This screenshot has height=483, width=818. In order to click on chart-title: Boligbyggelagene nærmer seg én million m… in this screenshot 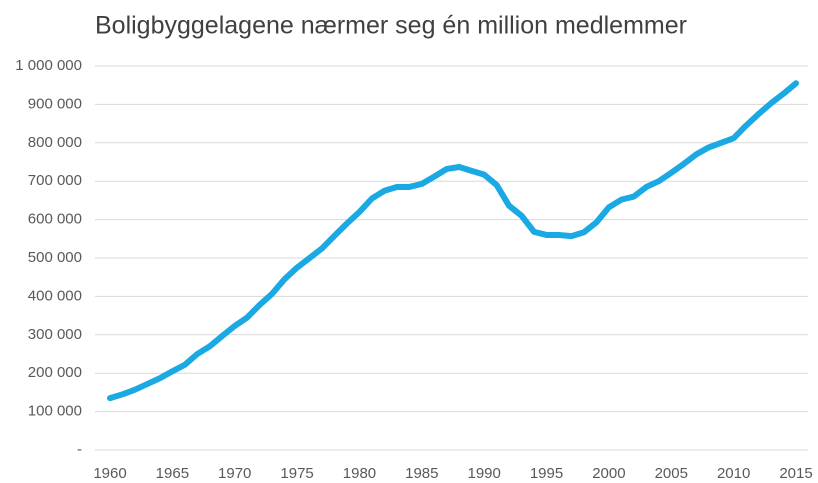, I will do `click(391, 26)`.